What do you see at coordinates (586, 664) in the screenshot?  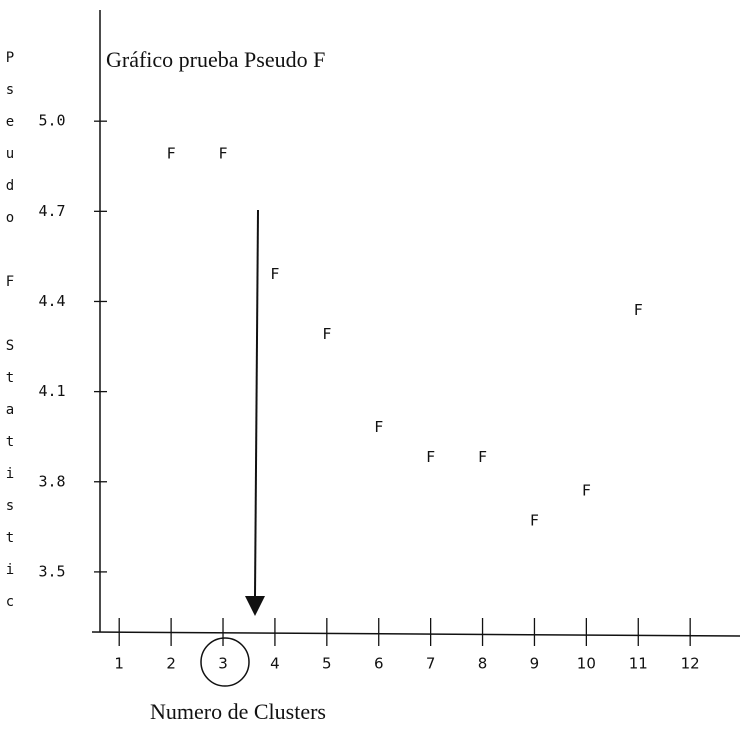 I see `x-tick-label: 10` at bounding box center [586, 664].